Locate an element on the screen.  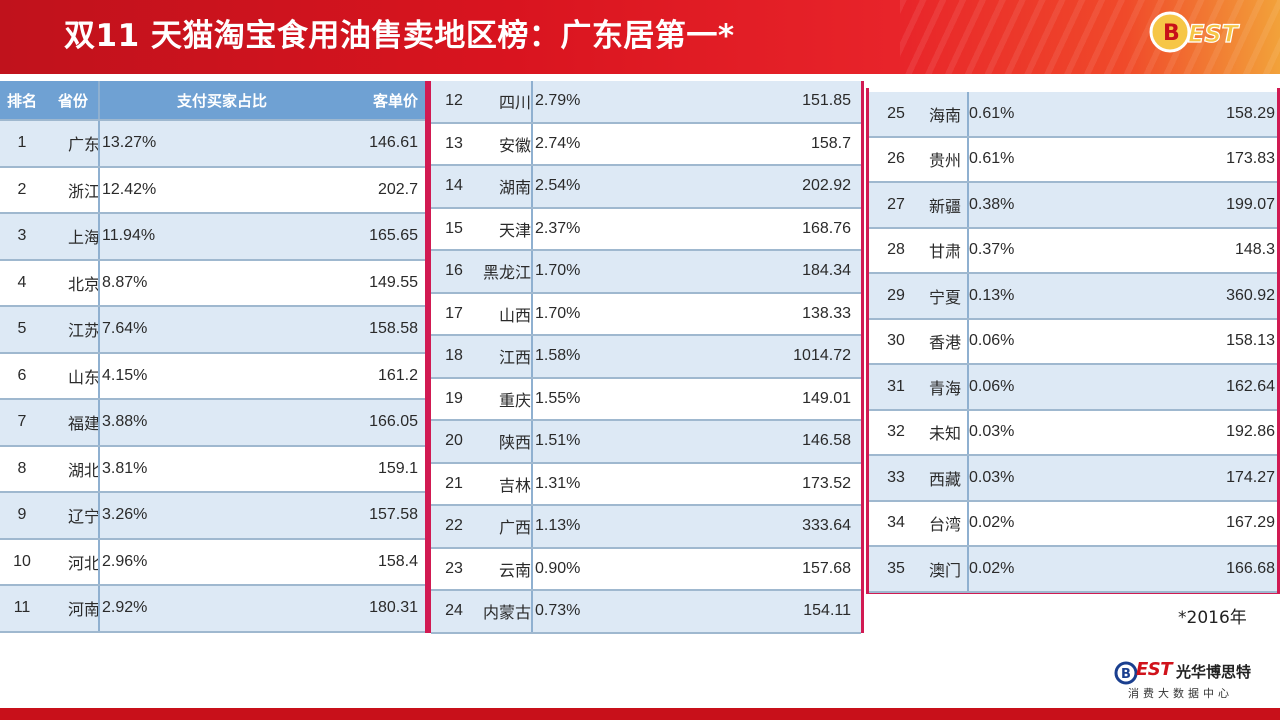
share-cell: 11.94% is located at coordinates (129, 236).